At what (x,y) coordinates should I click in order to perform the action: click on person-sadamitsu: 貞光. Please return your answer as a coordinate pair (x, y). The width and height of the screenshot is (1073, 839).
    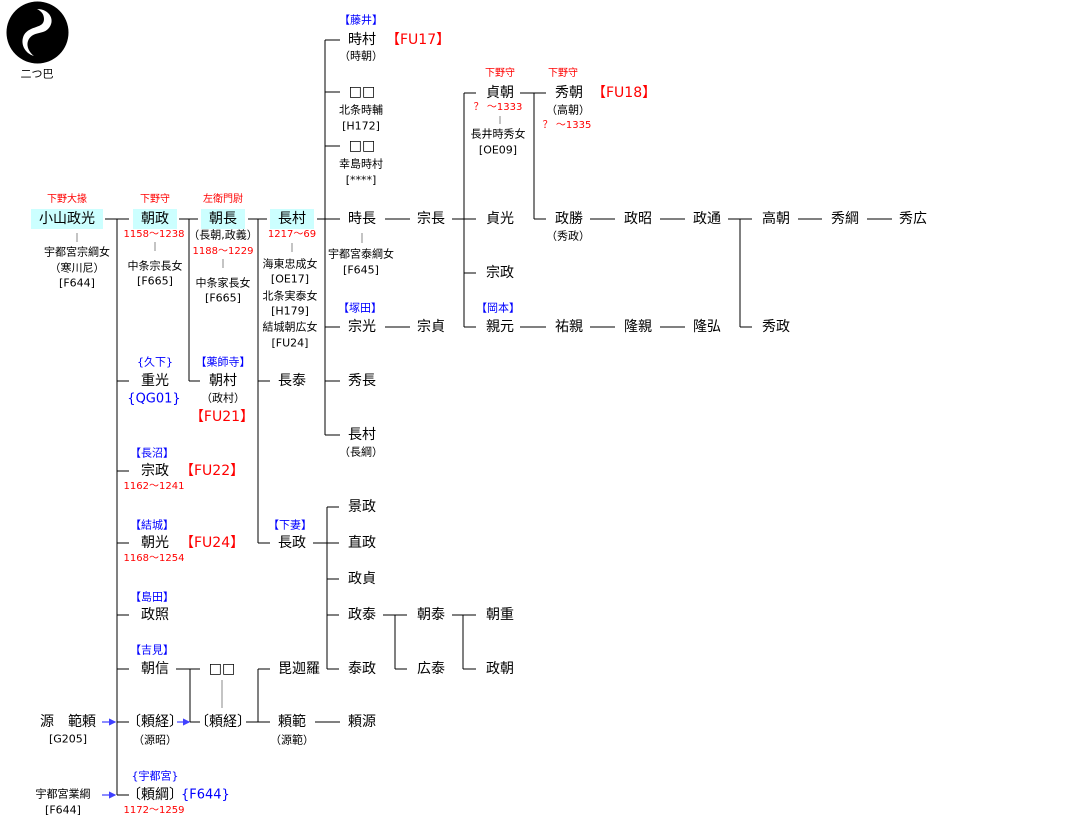
    Looking at the image, I should click on (500, 219).